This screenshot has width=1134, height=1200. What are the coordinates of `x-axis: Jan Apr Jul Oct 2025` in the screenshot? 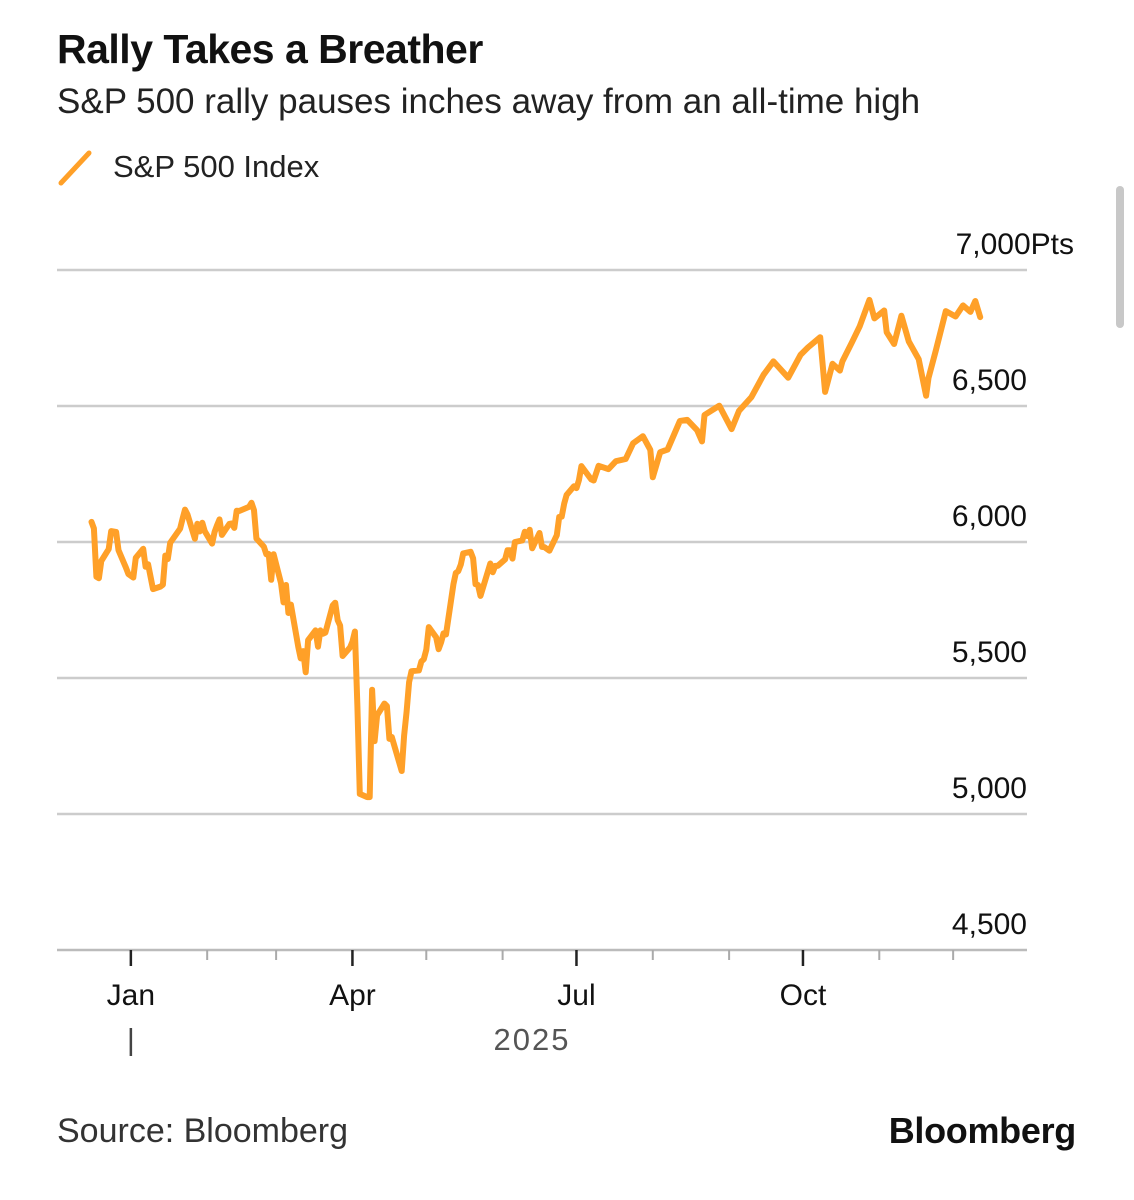 It's located at (542, 1002).